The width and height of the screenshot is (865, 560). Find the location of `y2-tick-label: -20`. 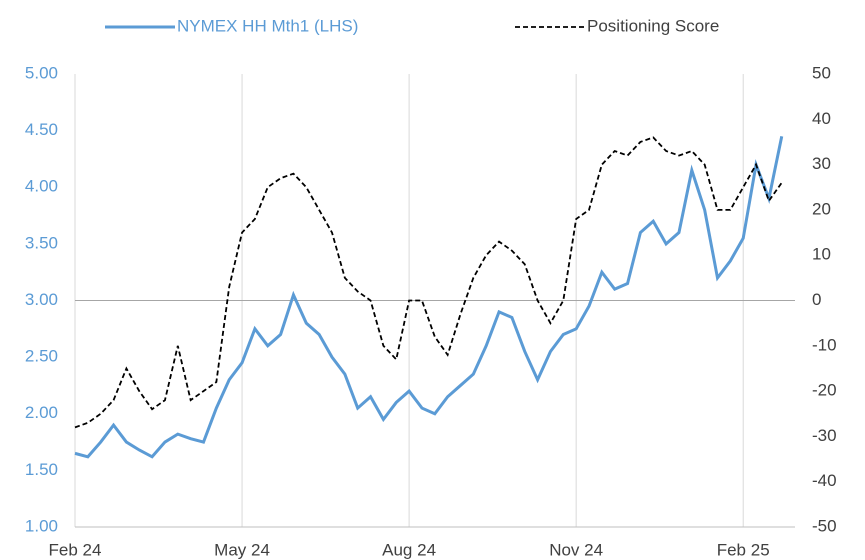

y2-tick-label: -20 is located at coordinates (824, 390).